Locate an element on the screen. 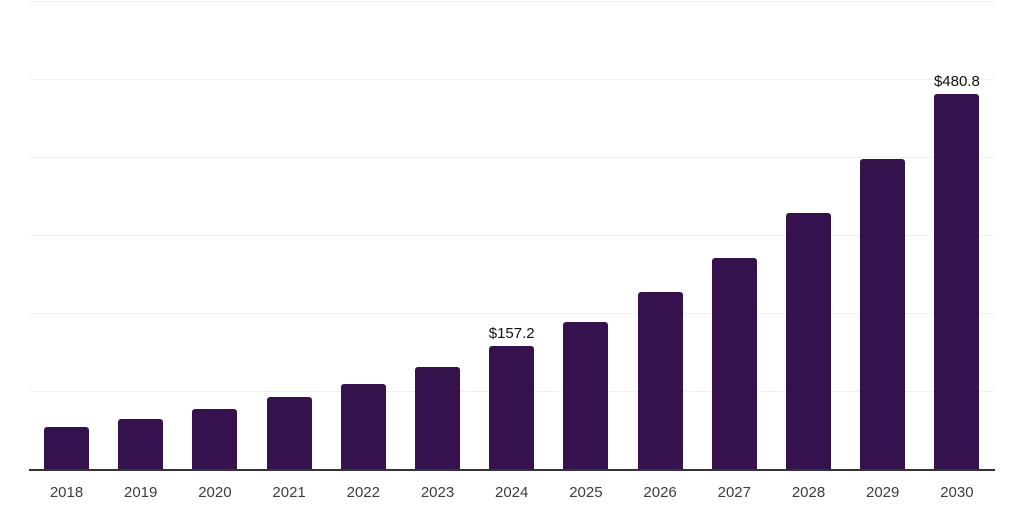 The width and height of the screenshot is (1024, 512). x-axis-label-2026: 2026 is located at coordinates (660, 492).